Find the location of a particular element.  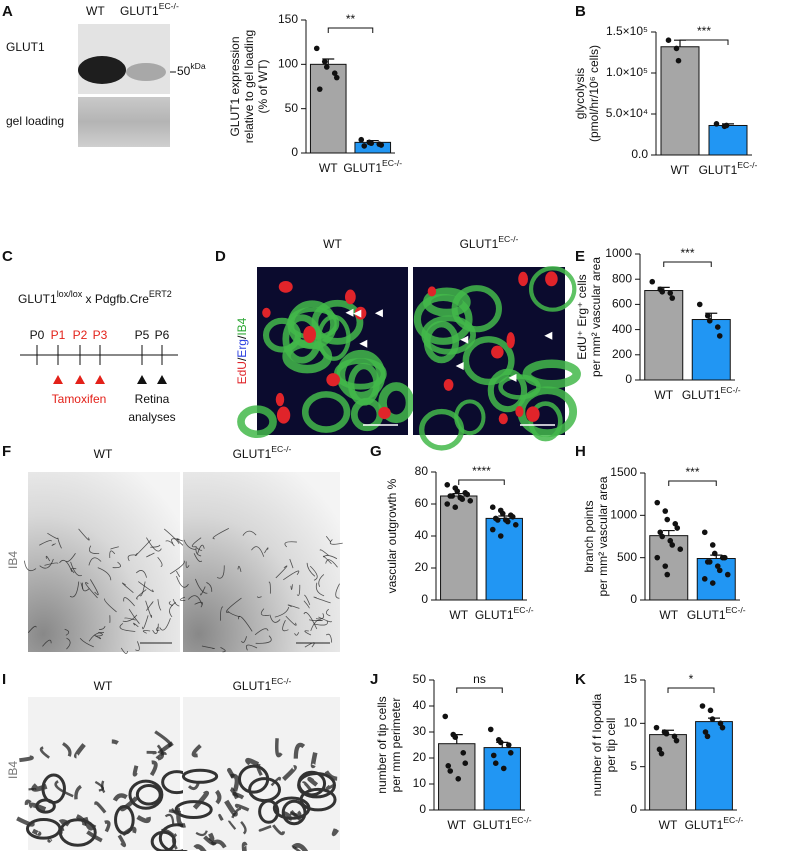

channel-label: EdU/Erg/IB4 is located at coordinates (242, 350).